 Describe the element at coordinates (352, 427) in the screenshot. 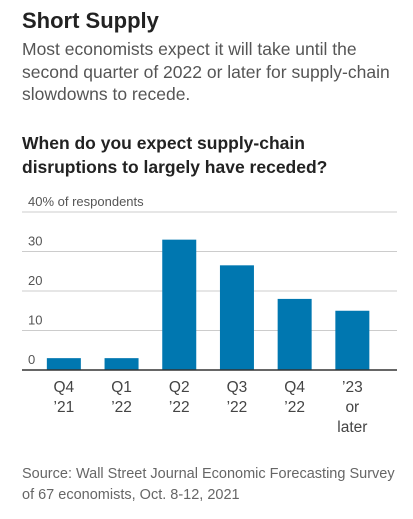

I see `x-tick-label-line: later` at that location.